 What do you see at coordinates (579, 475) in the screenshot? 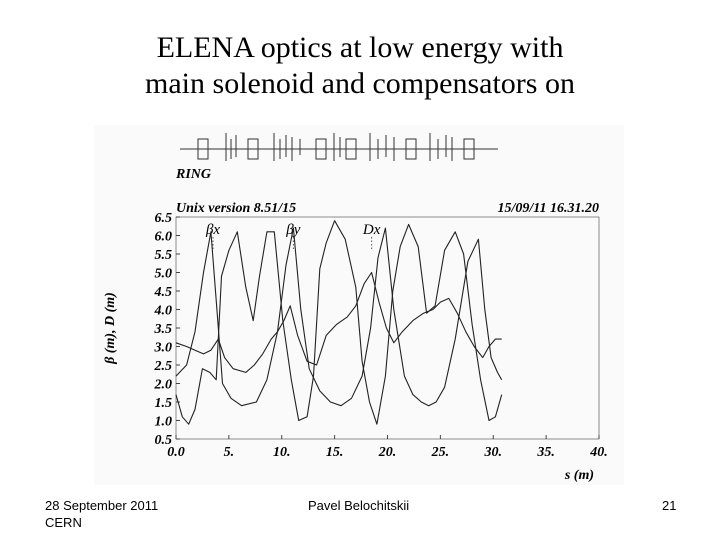
I see `x-axis-label: s (m)` at bounding box center [579, 475].